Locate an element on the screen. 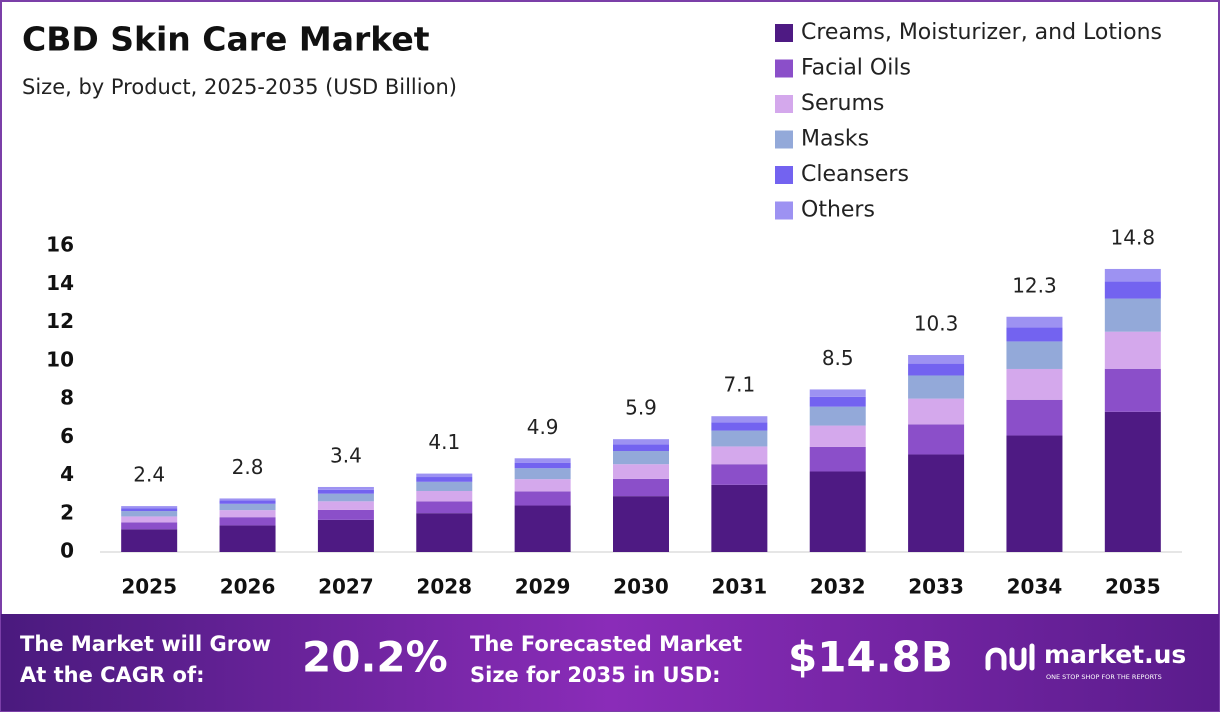 This screenshot has width=1220, height=716. footer-text: At the CAGR of: is located at coordinates (112, 675).